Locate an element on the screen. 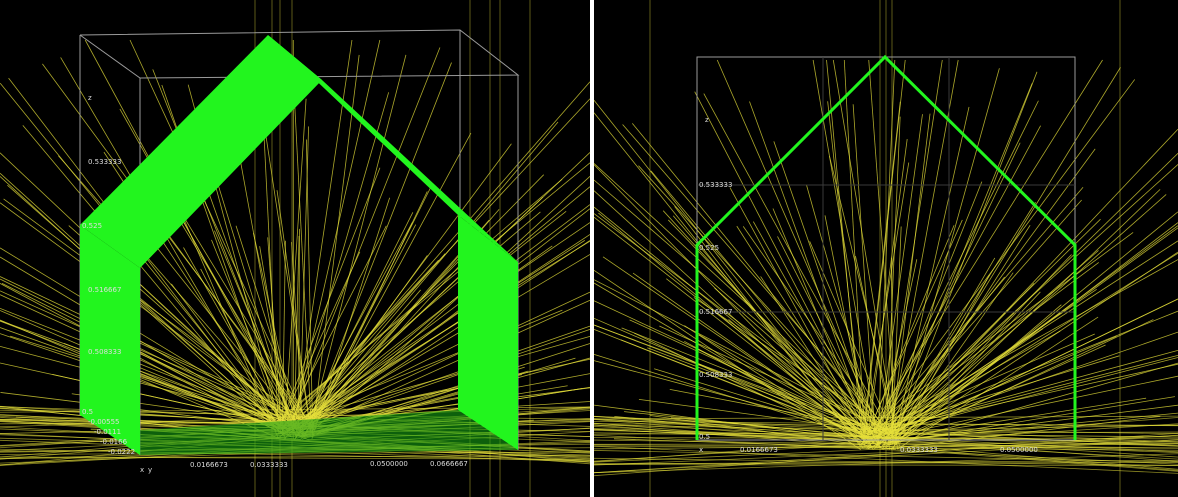 This screenshot has width=1178, height=497. z-tick-label: 0.5 is located at coordinates (87, 412).